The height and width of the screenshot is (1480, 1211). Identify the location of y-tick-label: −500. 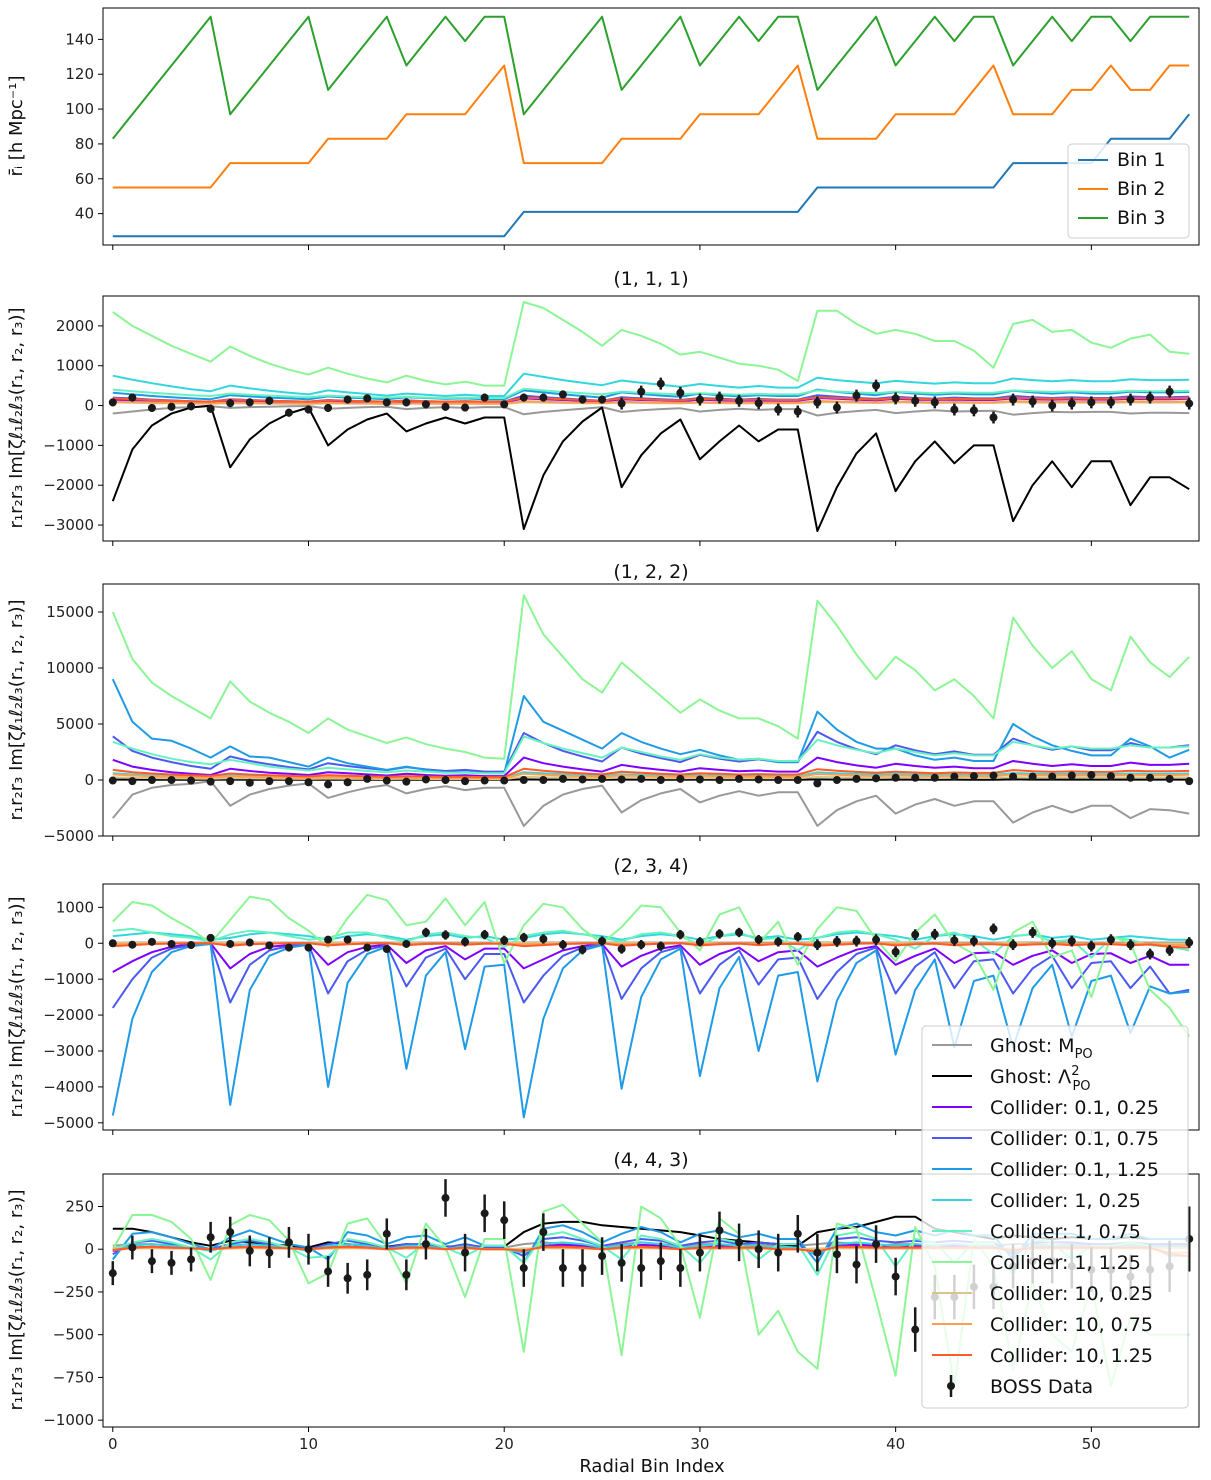
(73, 1335).